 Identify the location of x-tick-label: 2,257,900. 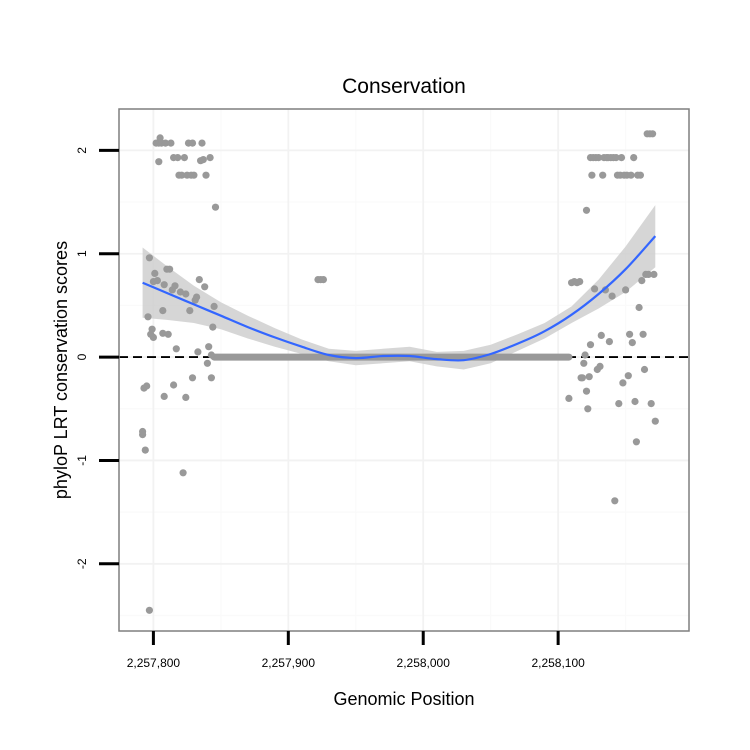
(289, 663).